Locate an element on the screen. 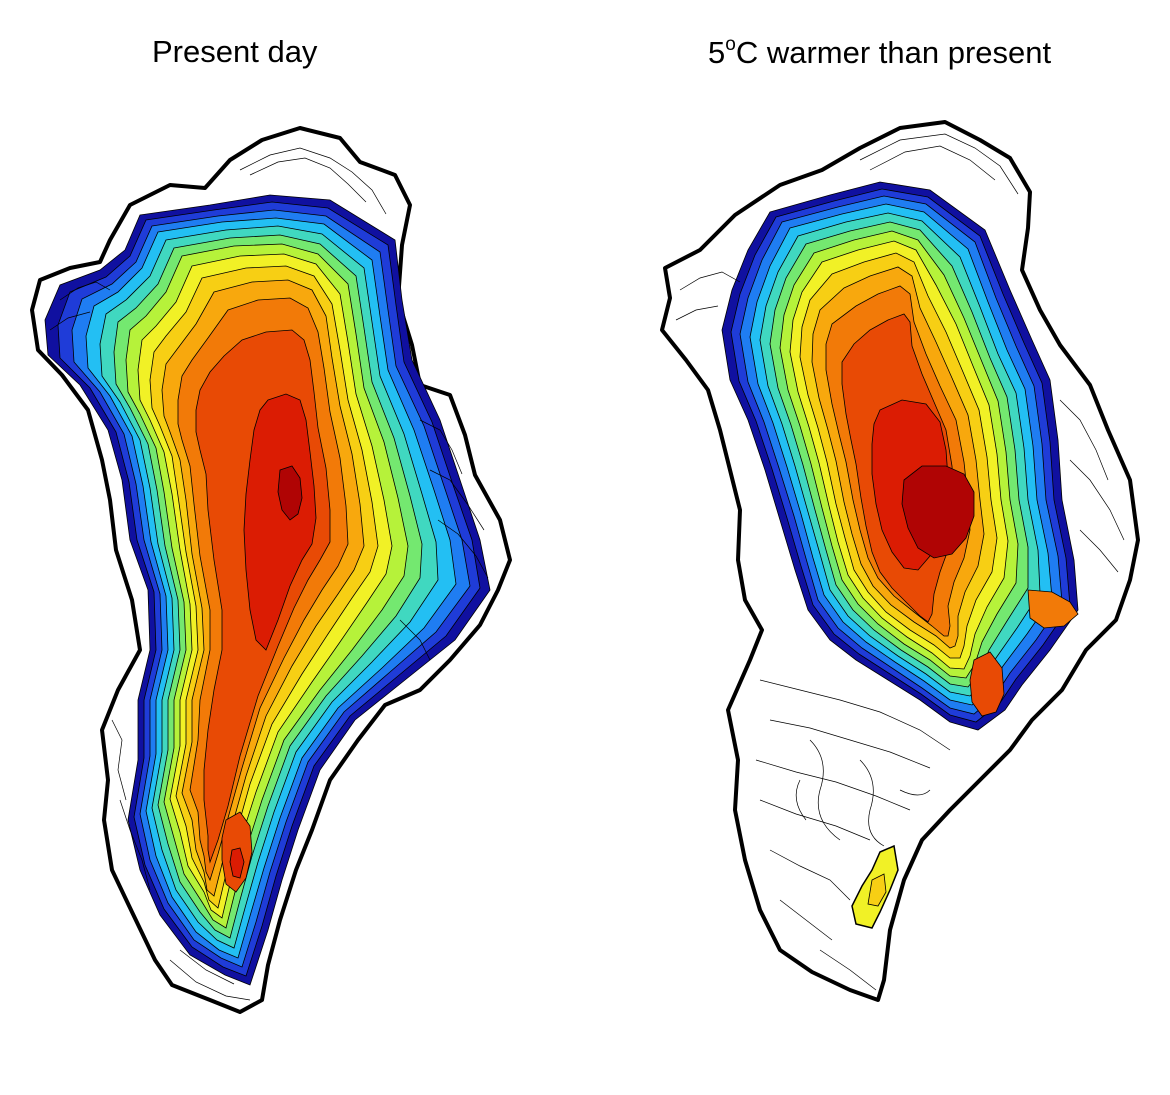 Image resolution: width=1170 pixels, height=1095 pixels. panel-title-warmer: 5oC warmer than present is located at coordinates (879, 52).